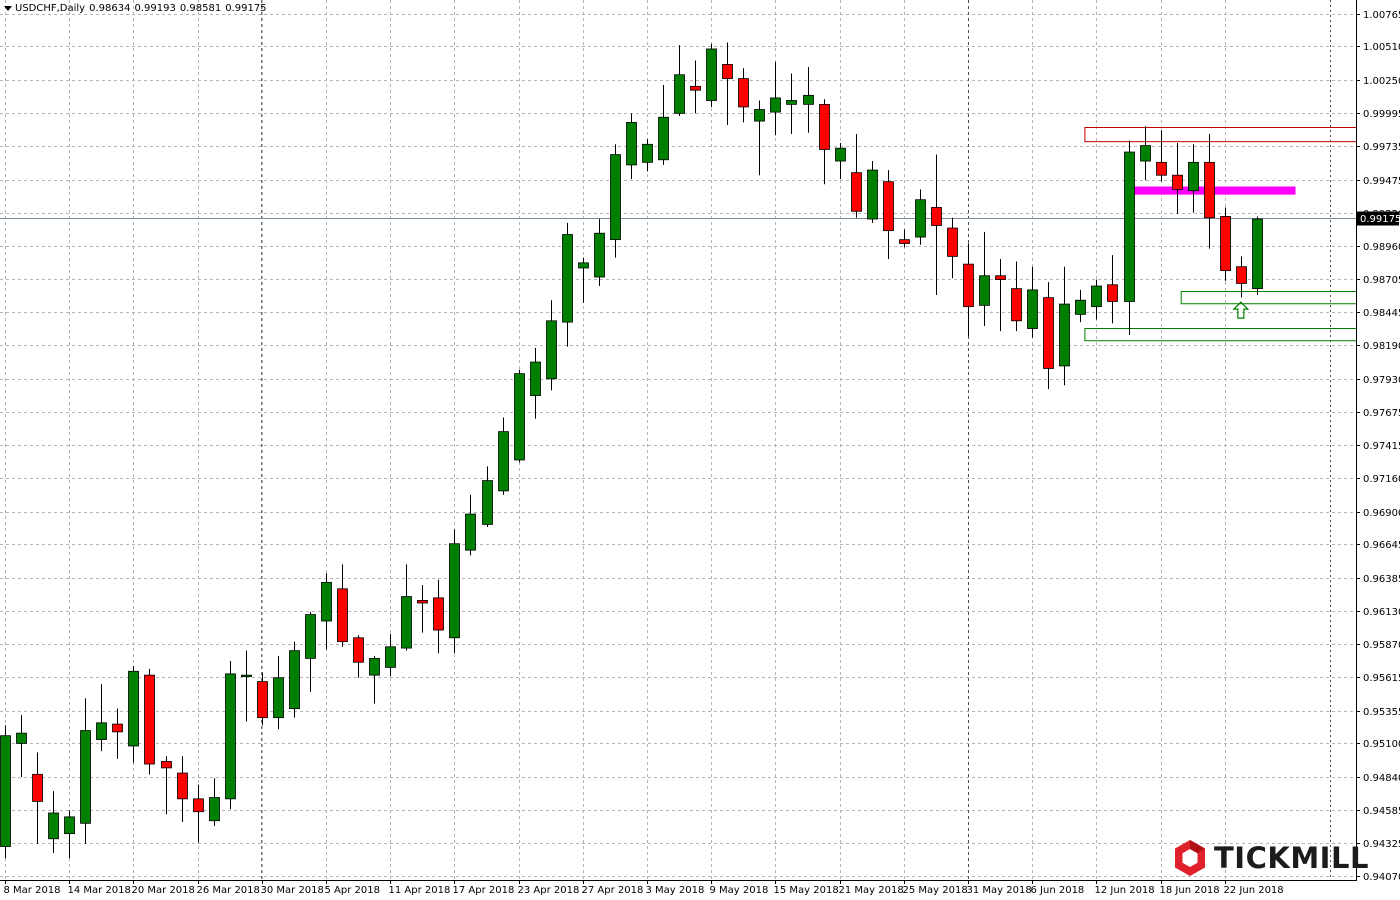 This screenshot has width=1400, height=900. What do you see at coordinates (1190, 858) in the screenshot?
I see `tickmill-hexagon-icon` at bounding box center [1190, 858].